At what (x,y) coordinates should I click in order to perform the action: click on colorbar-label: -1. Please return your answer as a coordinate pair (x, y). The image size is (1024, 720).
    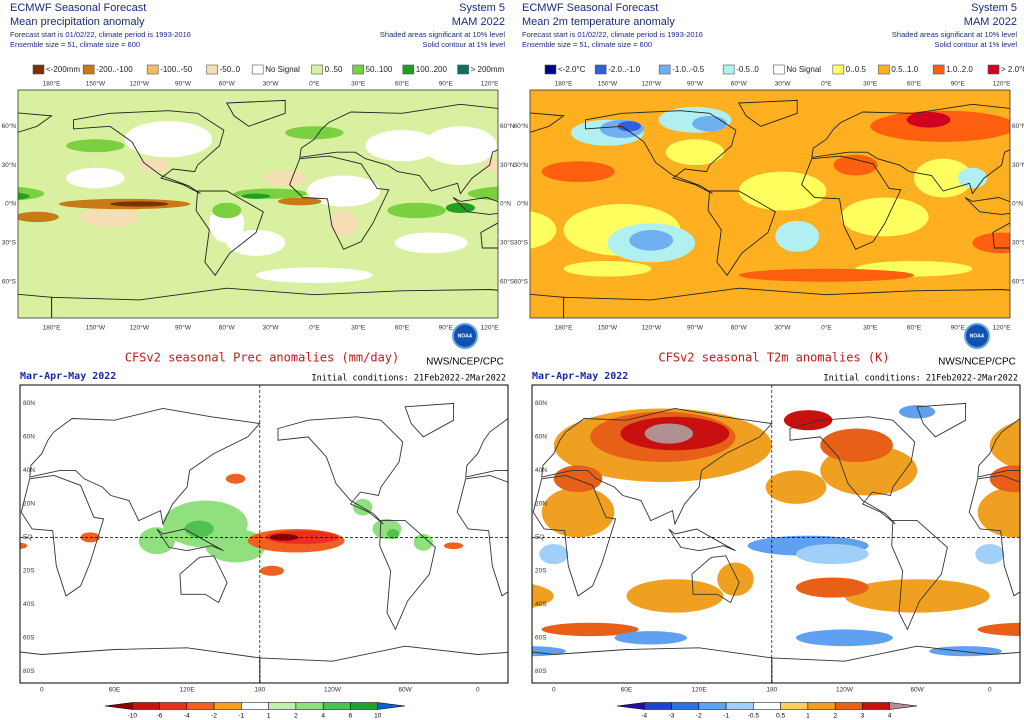
    Looking at the image, I should click on (241, 716).